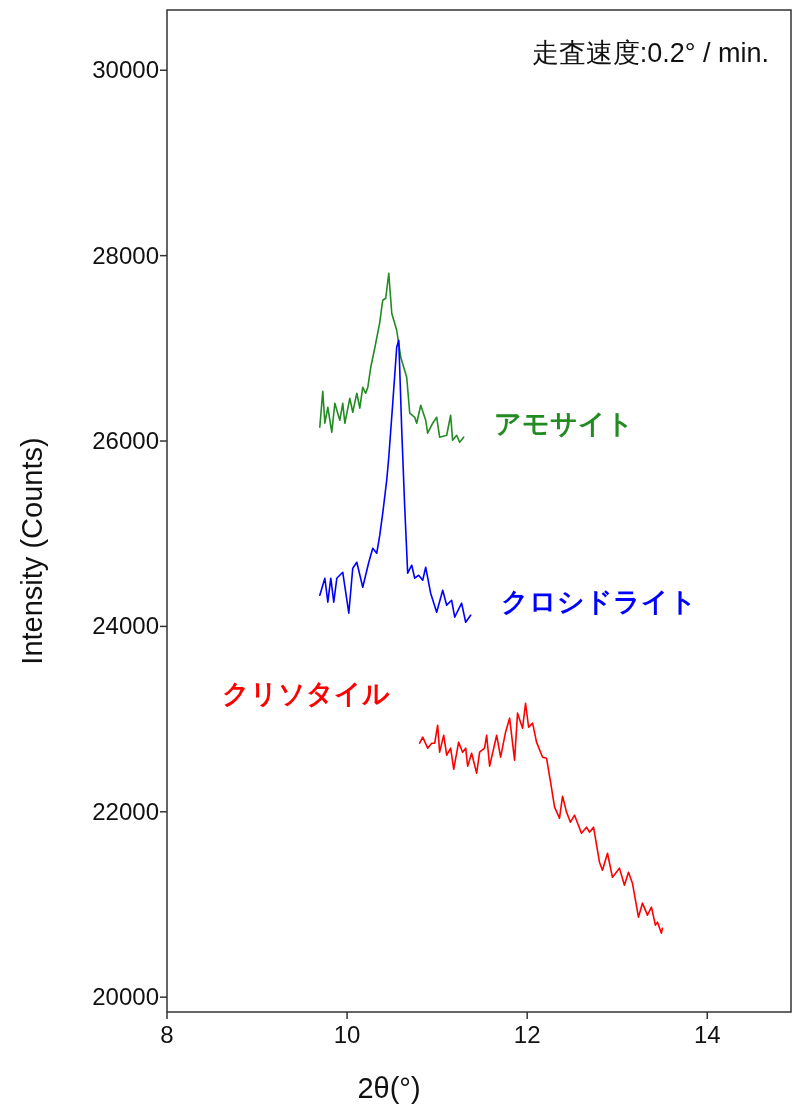 This screenshot has width=792, height=1112. I want to click on y-tick-label: 28000, so click(125, 255).